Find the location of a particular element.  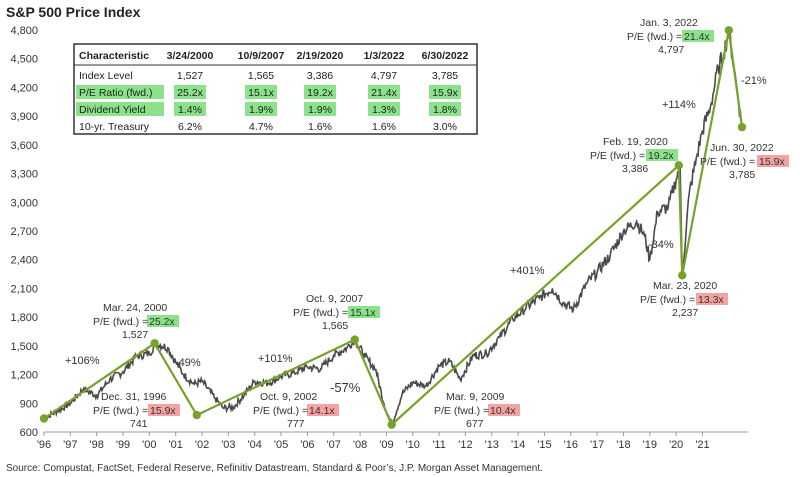

table-cell: 3,386 is located at coordinates (320, 76).